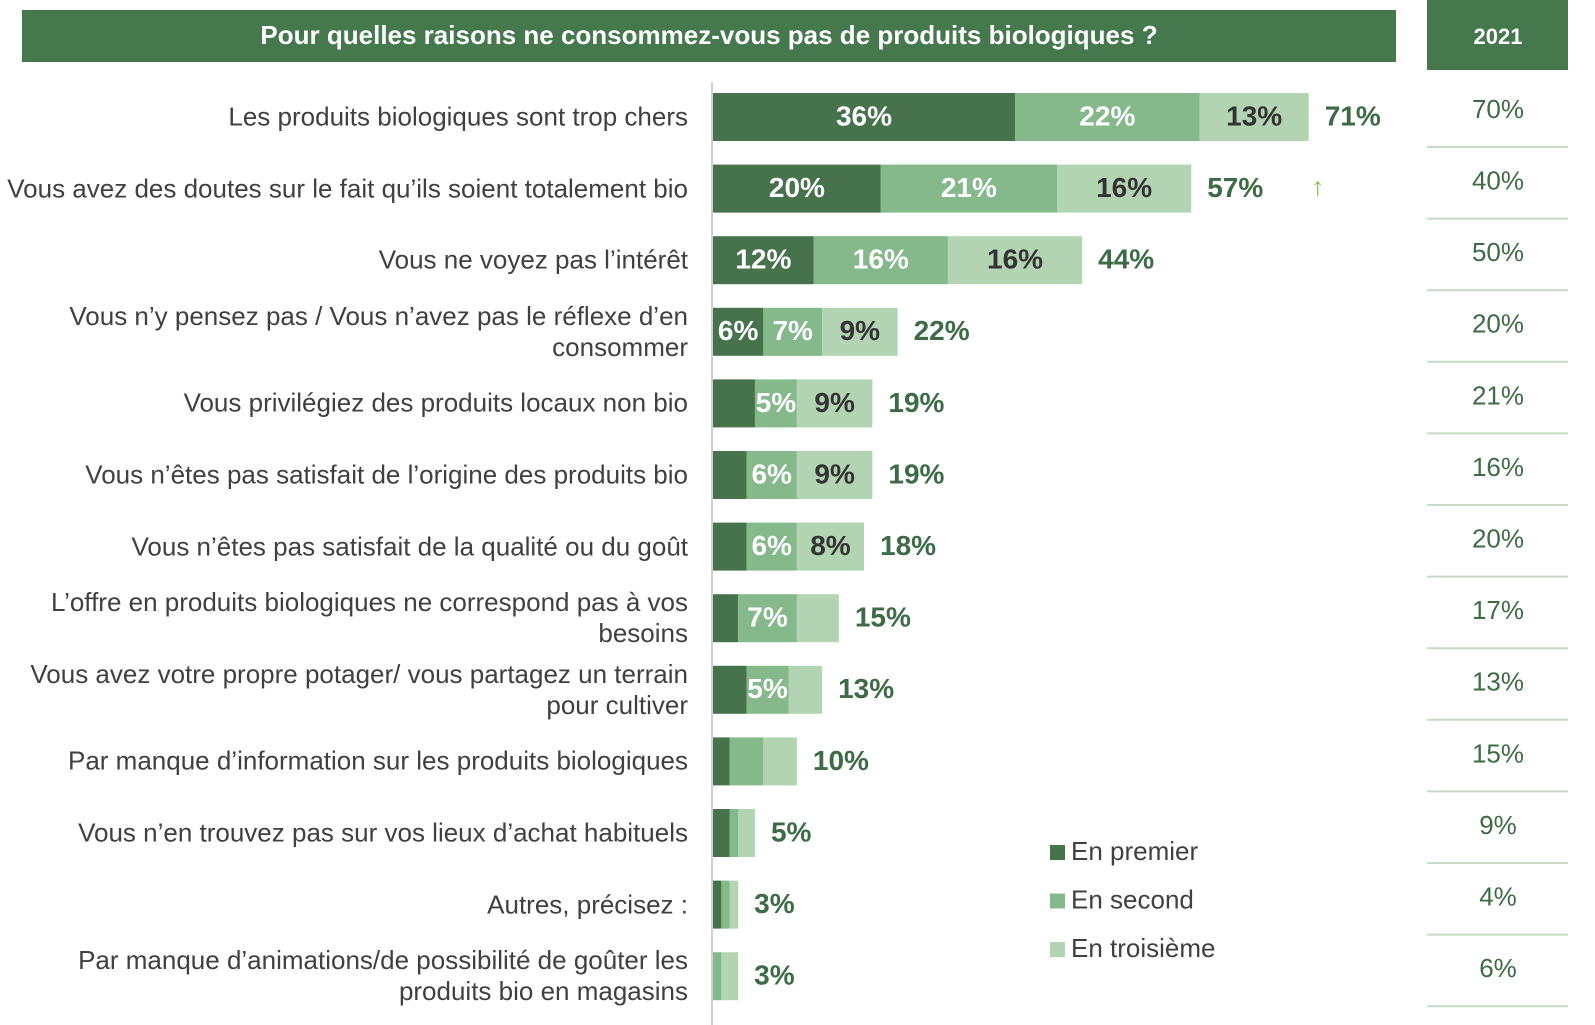  I want to click on category-label: Autres, précisez :, so click(587, 904).